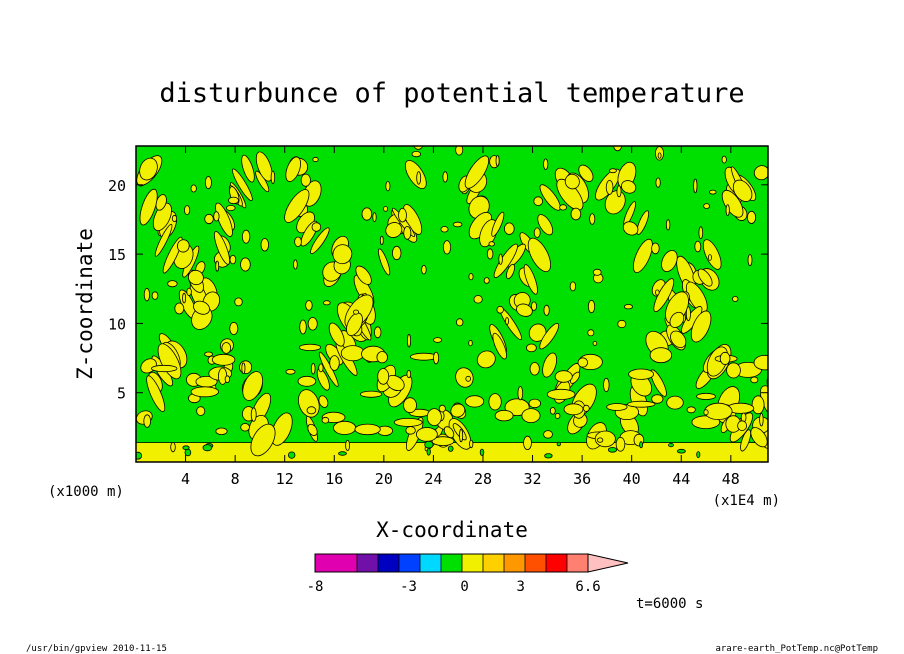 This screenshot has height=654, width=904. What do you see at coordinates (608, 563) in the screenshot?
I see `colorbar-overflow-arrow` at bounding box center [608, 563].